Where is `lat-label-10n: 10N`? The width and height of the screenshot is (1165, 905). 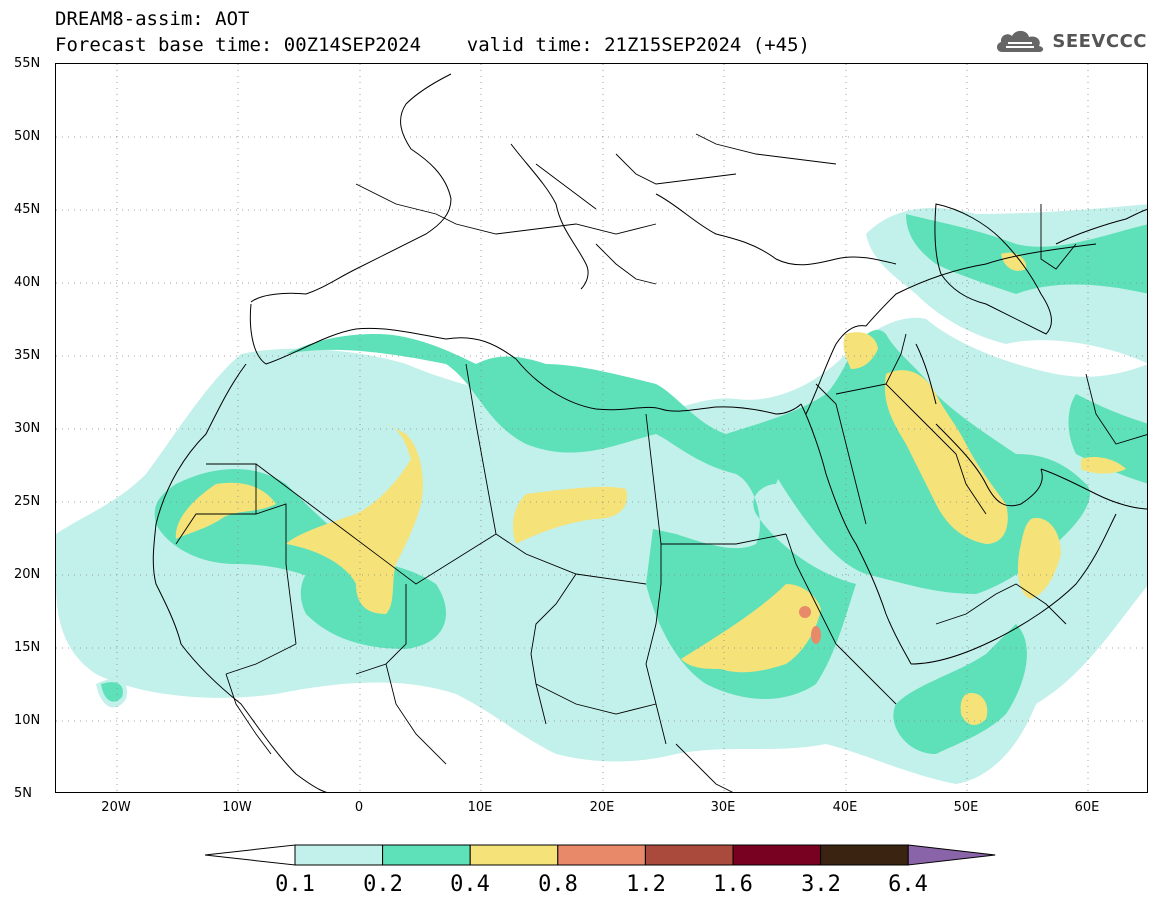 lat-label-10n: 10N is located at coordinates (27, 720).